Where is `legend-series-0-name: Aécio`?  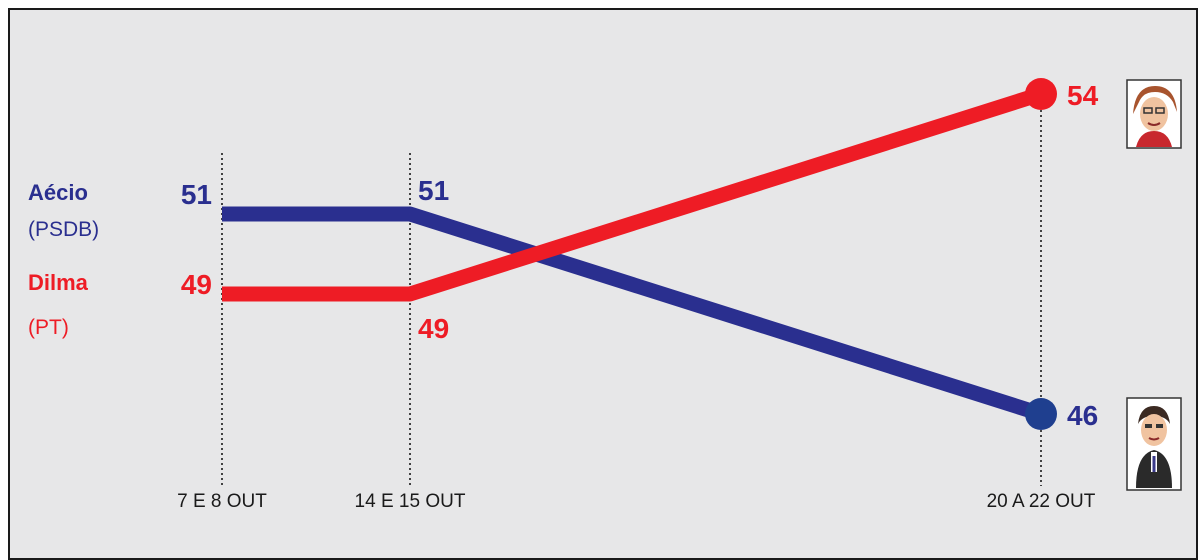 legend-series-0-name: Aécio is located at coordinates (58, 192).